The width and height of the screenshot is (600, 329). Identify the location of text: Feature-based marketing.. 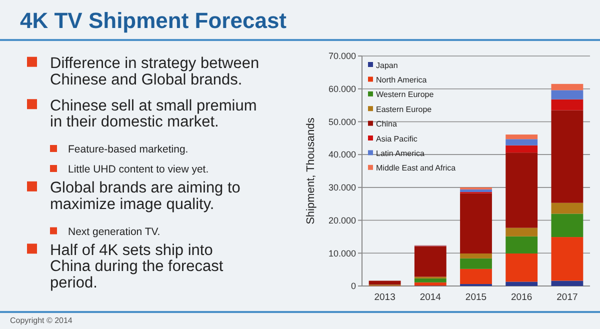
(128, 150).